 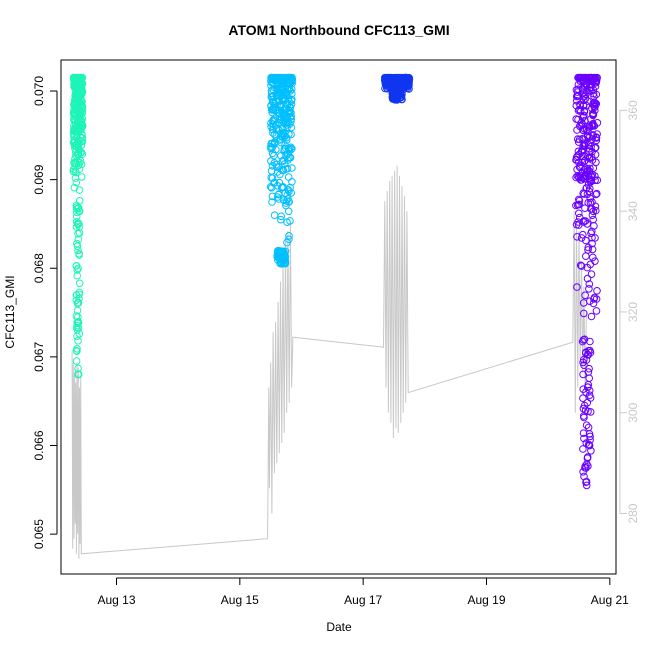 What do you see at coordinates (610, 600) in the screenshot?
I see `x-tick-label: Aug 21` at bounding box center [610, 600].